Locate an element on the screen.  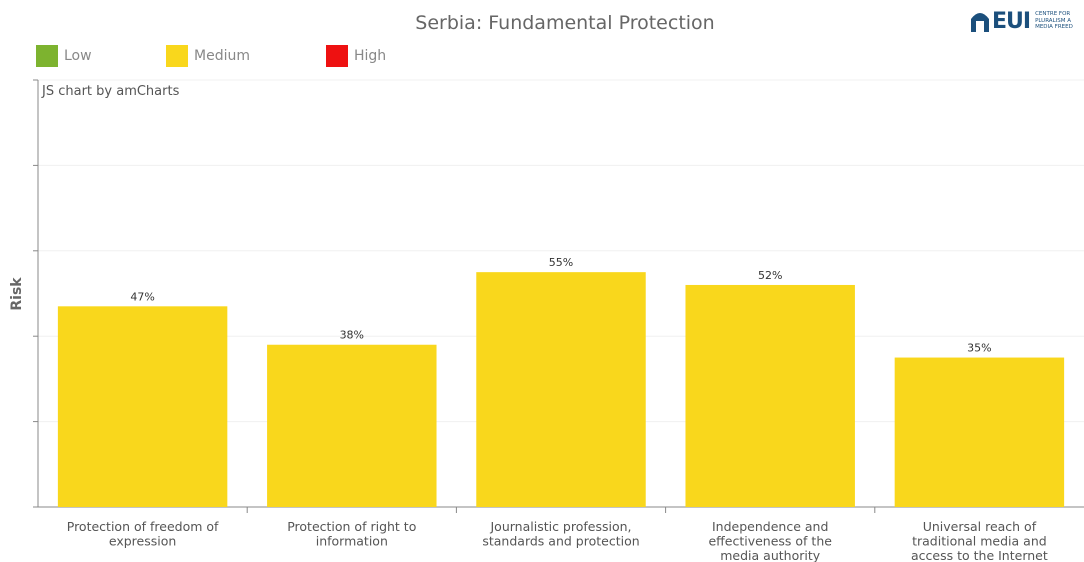
data-label: 38% is located at coordinates (352, 335).